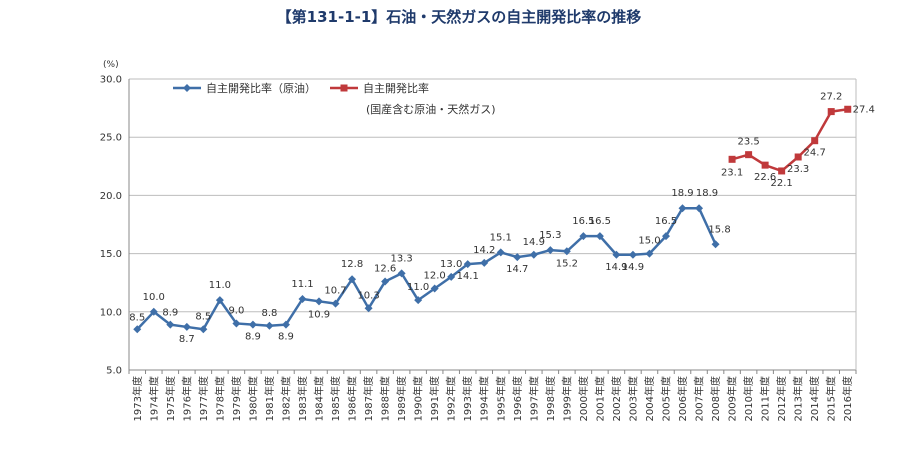 This screenshot has width=918, height=455. What do you see at coordinates (431, 109) in the screenshot?
I see `legend-sublabel: (国産含む原油・天然ガス)` at bounding box center [431, 109].